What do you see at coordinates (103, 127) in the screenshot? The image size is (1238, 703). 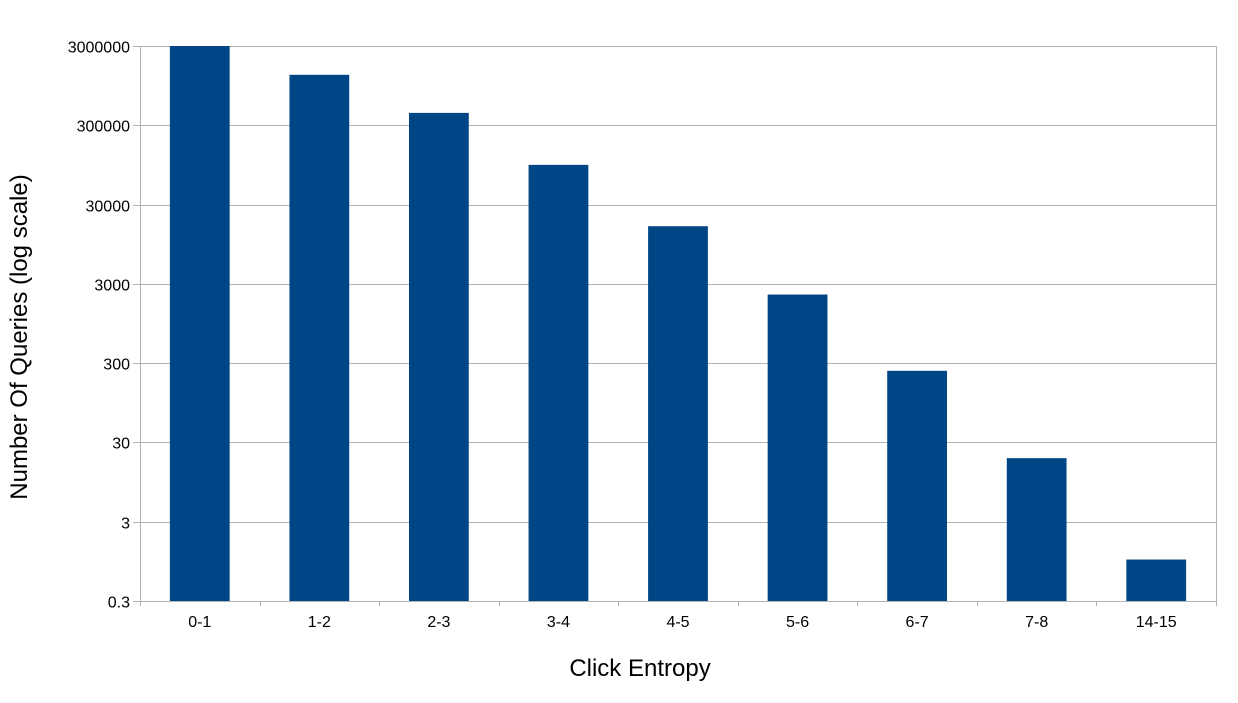 I see `y-tick-label: 300000` at bounding box center [103, 127].